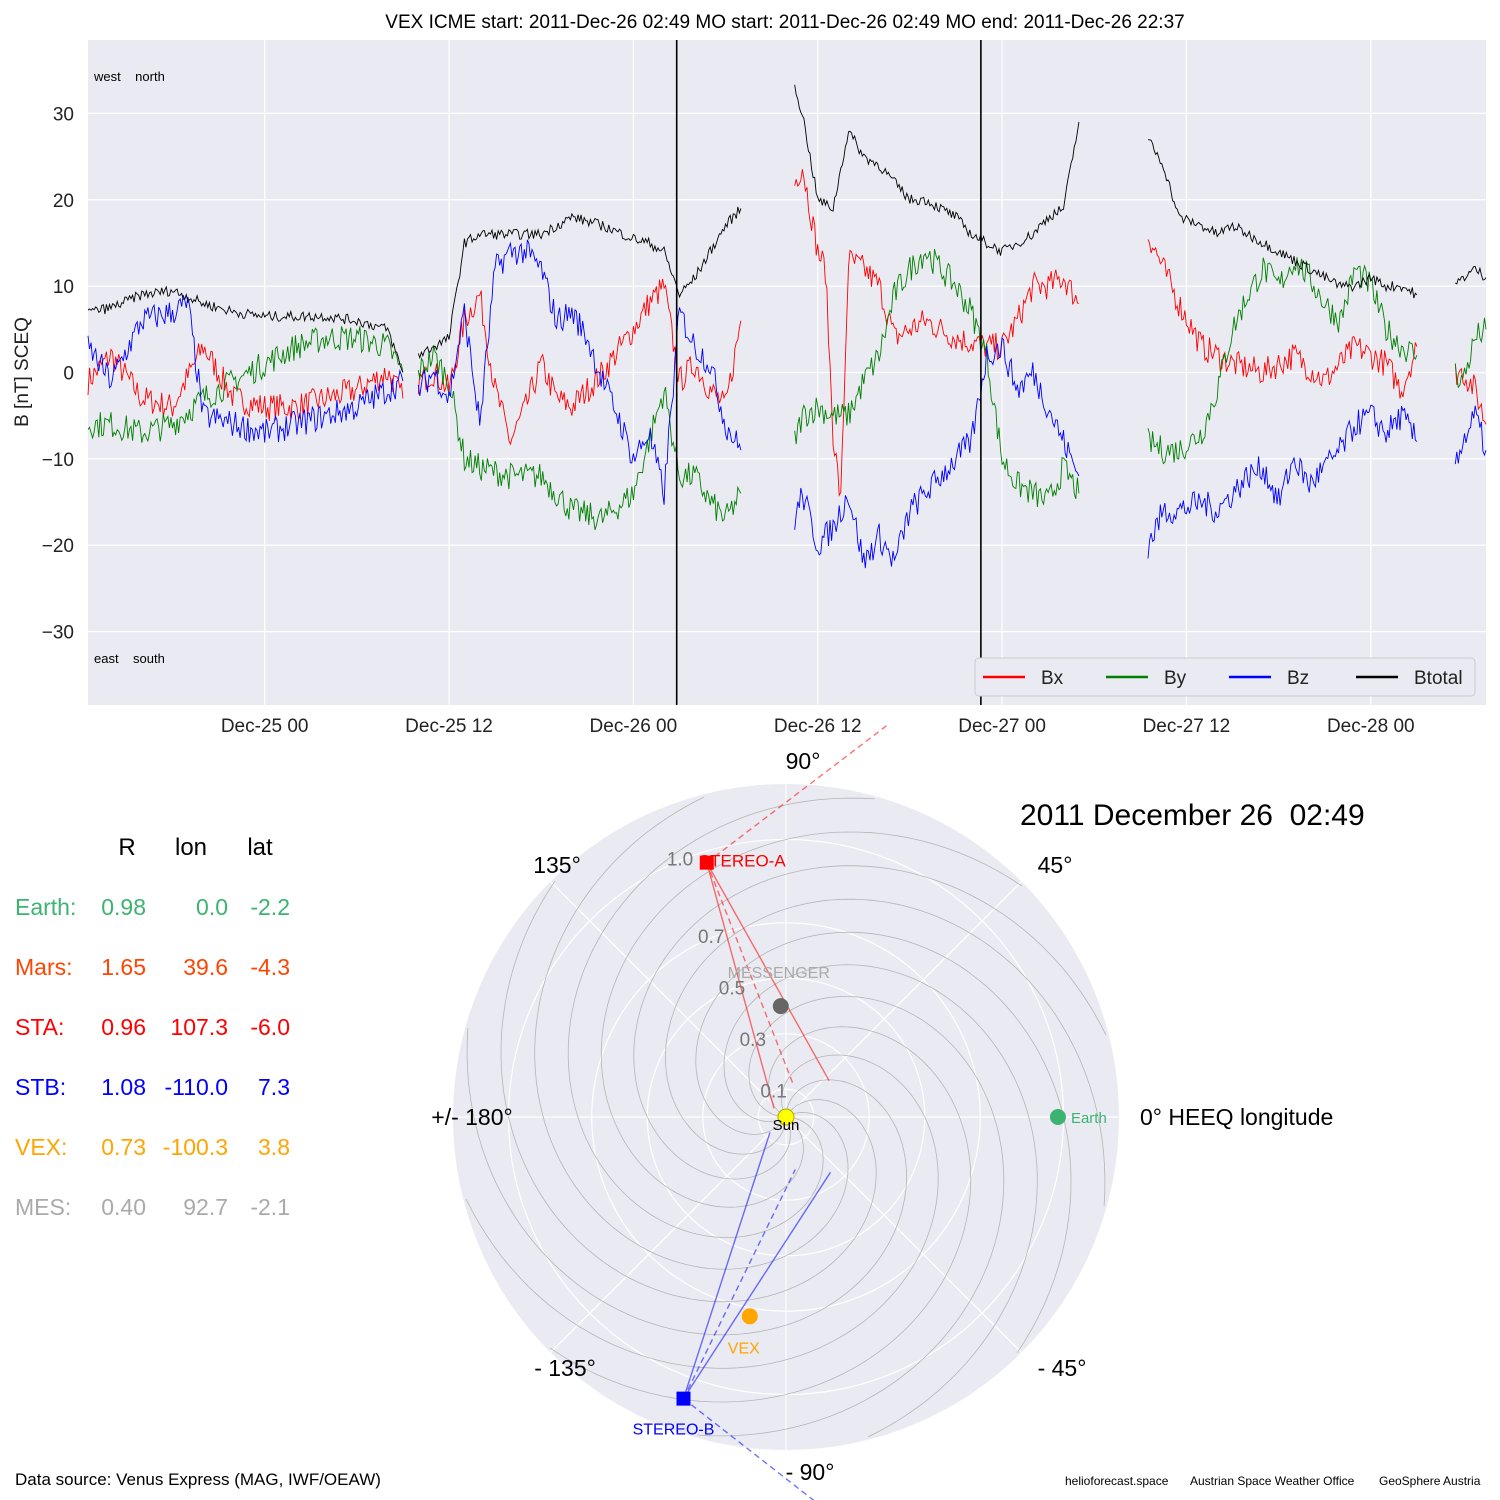 Image resolution: width=1500 pixels, height=1500 pixels. Describe the element at coordinates (743, 861) in the screenshot. I see `body-label-stereo-a: STEREO-A` at that location.